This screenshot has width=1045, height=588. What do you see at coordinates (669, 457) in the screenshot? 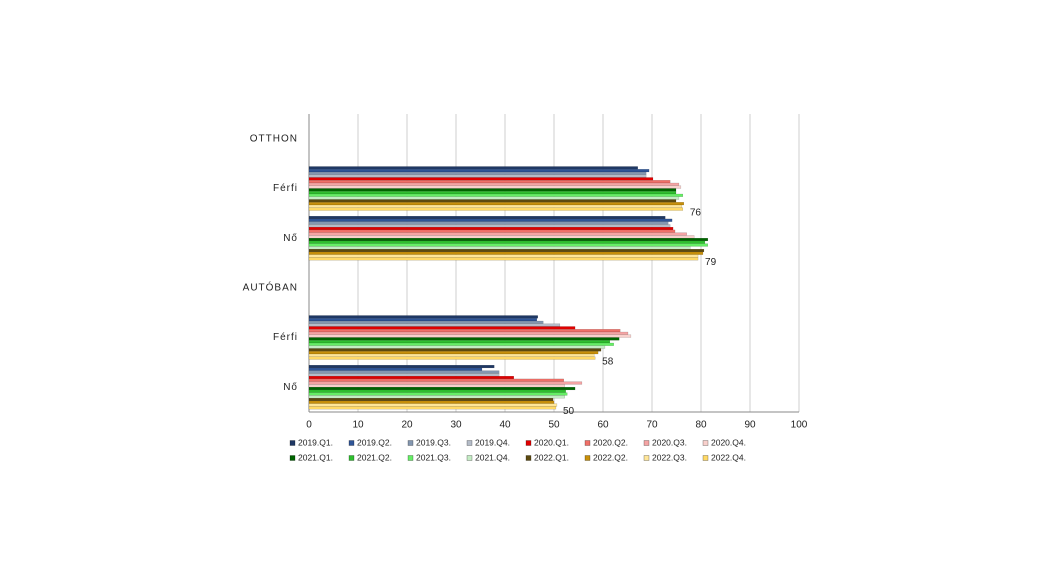
I see `legend-label: 2022.Q3.` at bounding box center [669, 457].